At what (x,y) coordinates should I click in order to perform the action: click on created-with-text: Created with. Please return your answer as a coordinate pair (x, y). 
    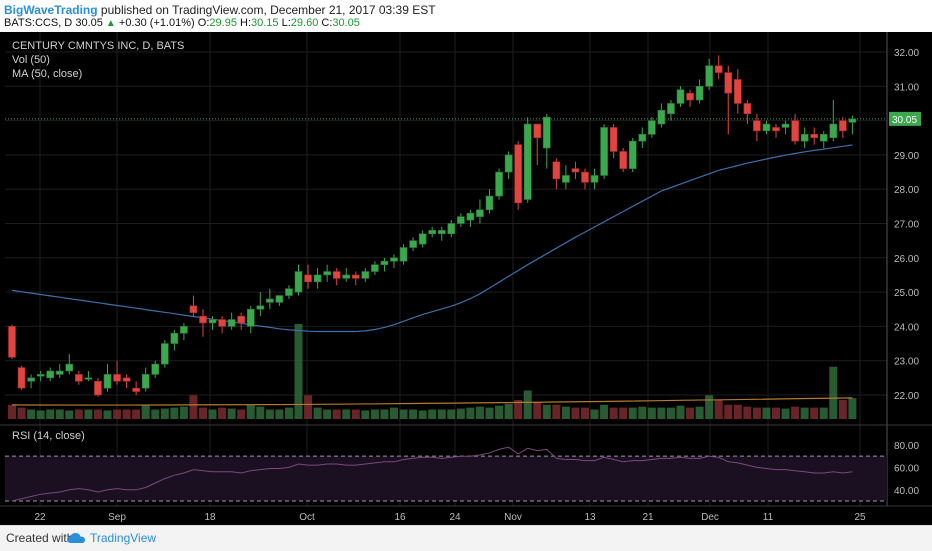
    Looking at the image, I should click on (40, 538).